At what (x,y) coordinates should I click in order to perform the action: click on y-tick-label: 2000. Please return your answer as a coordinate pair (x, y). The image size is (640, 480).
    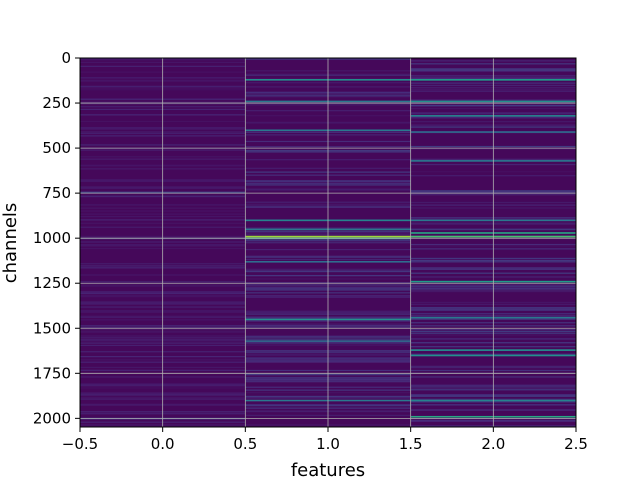
    Looking at the image, I should click on (52, 418).